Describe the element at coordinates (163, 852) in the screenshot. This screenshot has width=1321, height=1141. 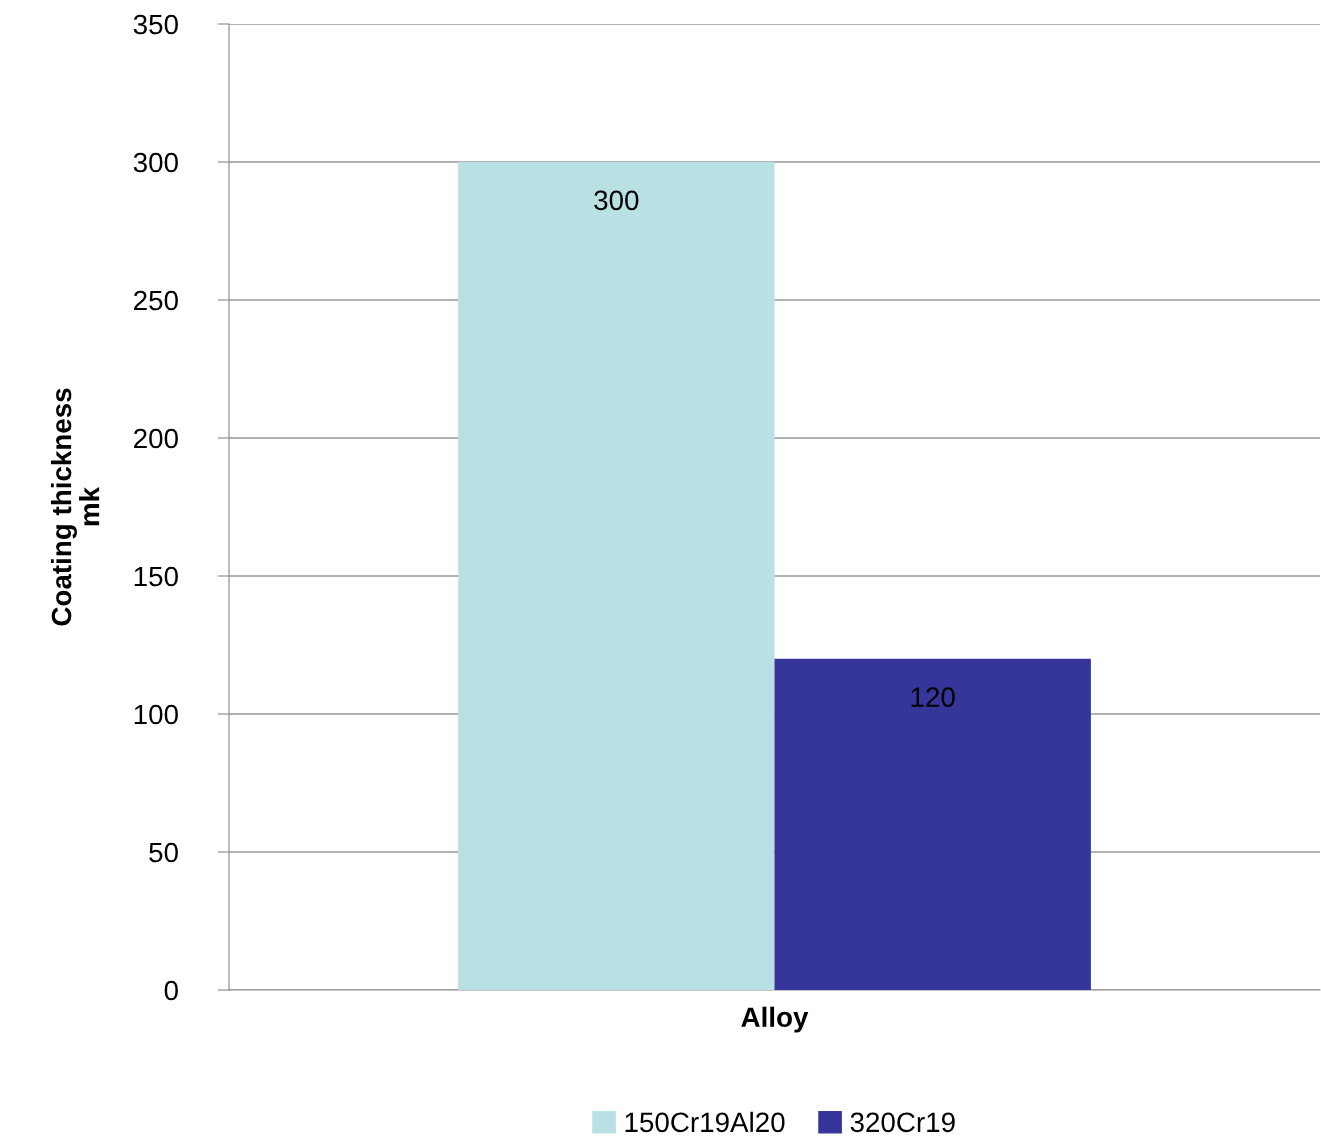
I see `y-tick-label: 50` at that location.